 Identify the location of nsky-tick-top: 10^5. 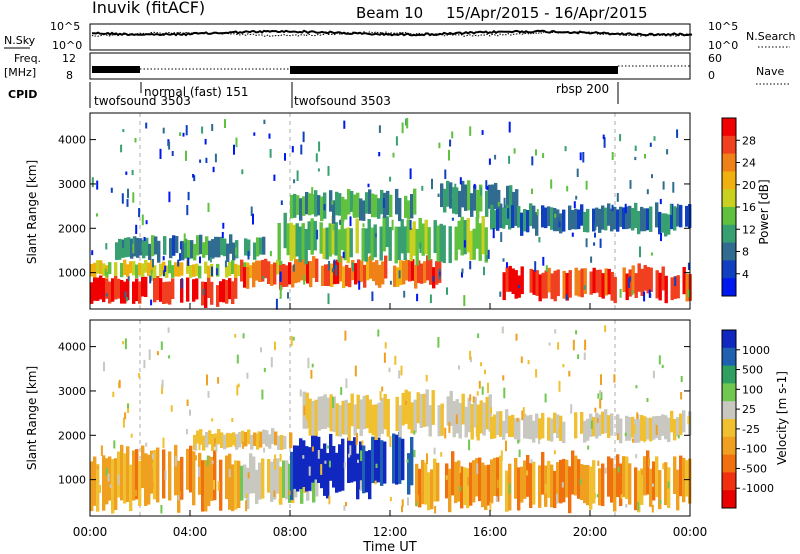
(65, 26).